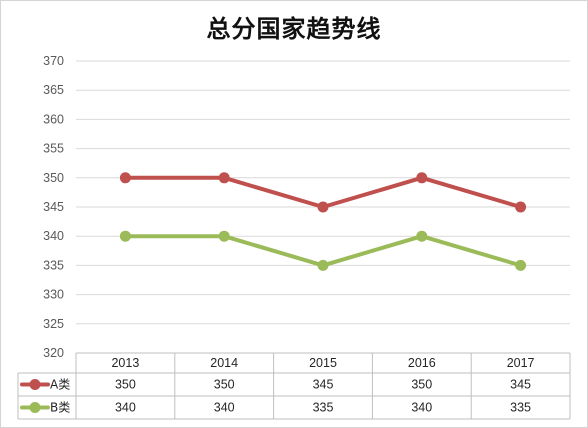  Describe the element at coordinates (422, 178) in the screenshot. I see `series-a-point-2016` at that location.